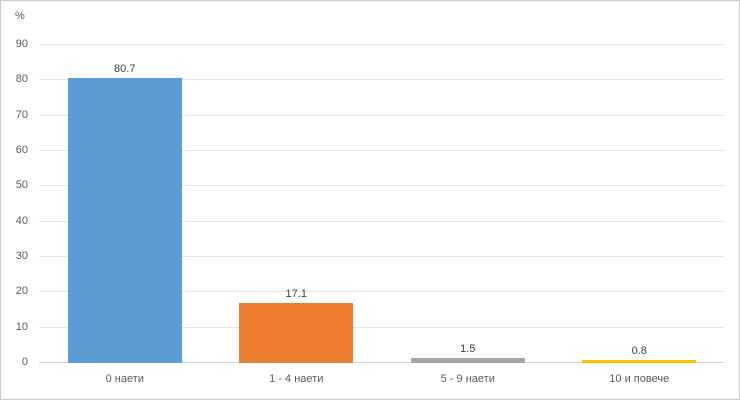 The height and width of the screenshot is (400, 740). What do you see at coordinates (639, 351) in the screenshot?
I see `bar-value-label: 0.8` at bounding box center [639, 351].